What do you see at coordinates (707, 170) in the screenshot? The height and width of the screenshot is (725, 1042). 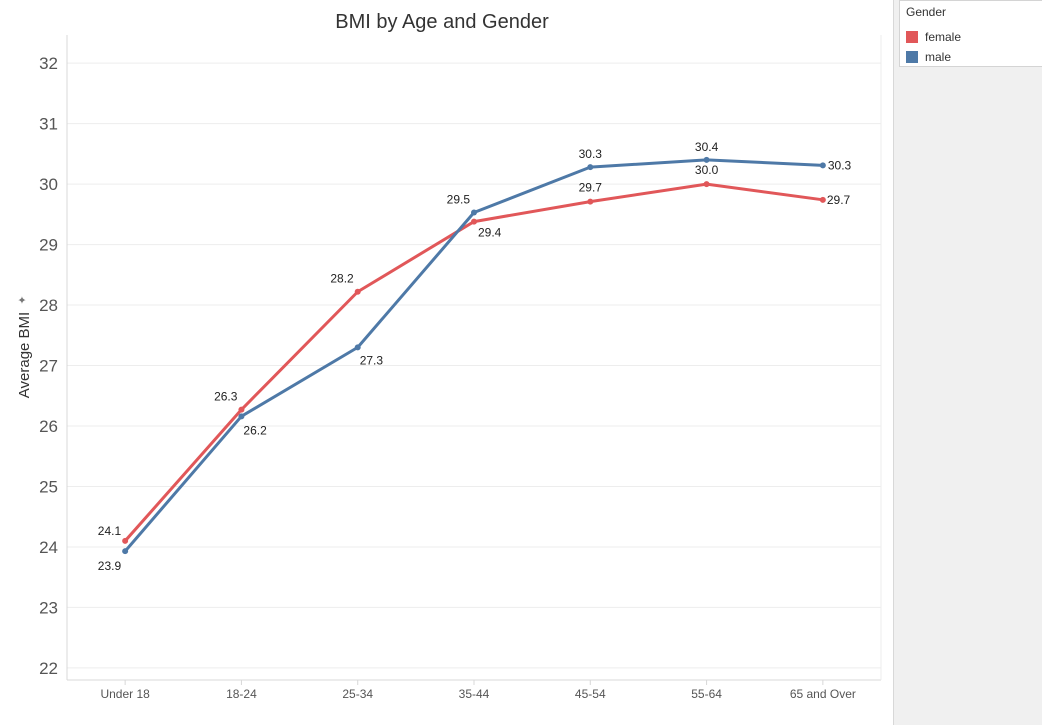 I see `data-label-female-5: 30.0` at bounding box center [707, 170].